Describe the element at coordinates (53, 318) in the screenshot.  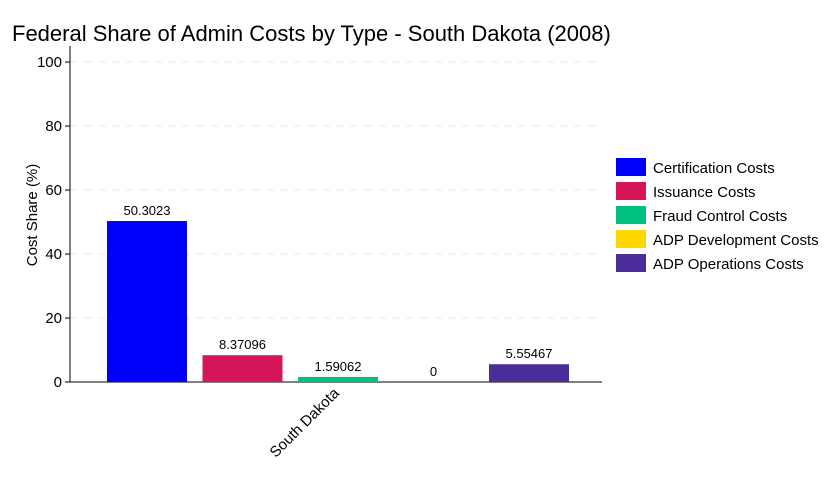
I see `y-tick-label: 20` at that location.